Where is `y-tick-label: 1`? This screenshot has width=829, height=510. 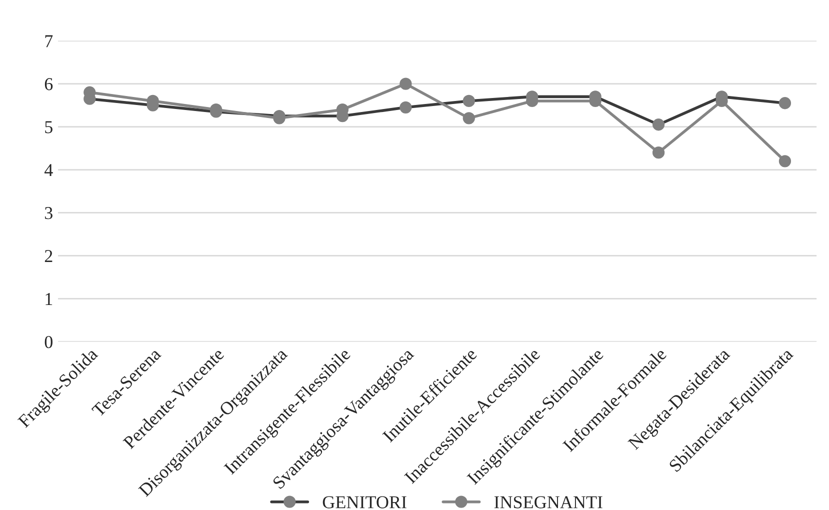 y-tick-label: 1 is located at coordinates (49, 299).